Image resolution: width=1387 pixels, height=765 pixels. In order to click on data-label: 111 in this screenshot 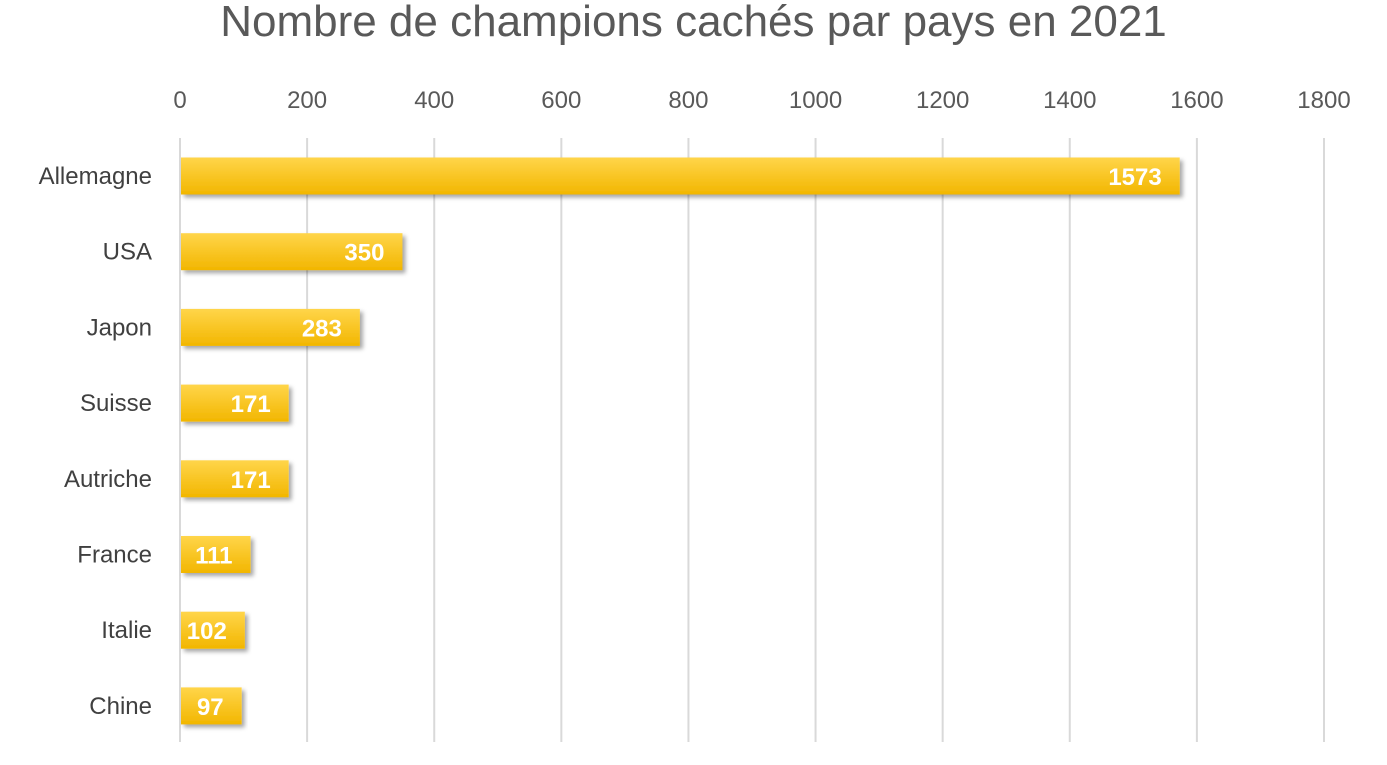, I will do `click(213, 556)`.